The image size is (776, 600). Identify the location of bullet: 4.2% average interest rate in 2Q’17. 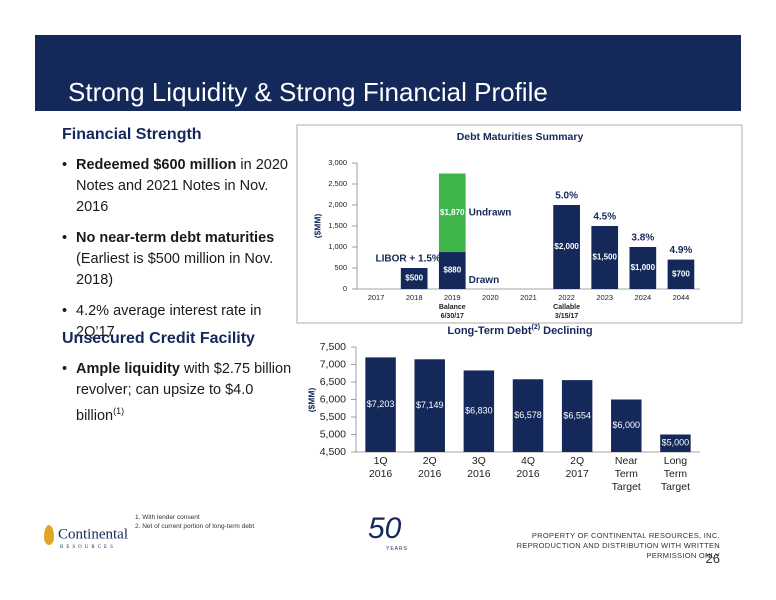
(177, 322).